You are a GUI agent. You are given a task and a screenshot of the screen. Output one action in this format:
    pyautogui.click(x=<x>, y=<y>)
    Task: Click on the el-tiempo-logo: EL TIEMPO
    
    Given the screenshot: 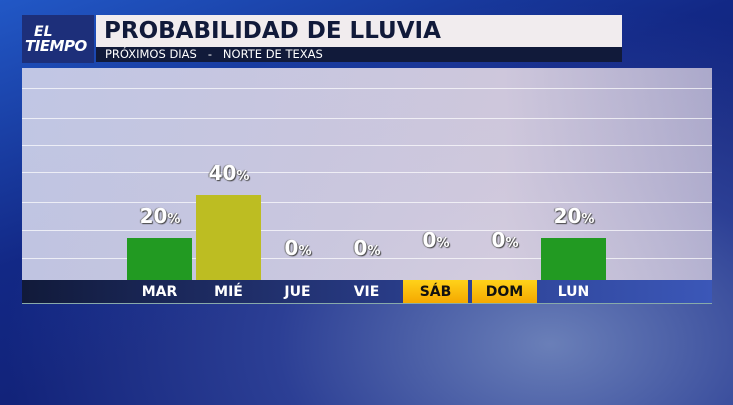 What is the action you would take?
    pyautogui.click(x=58, y=39)
    